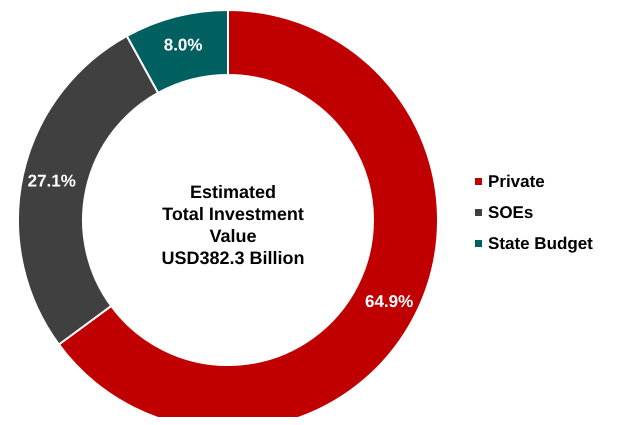  I want to click on legend-label: SOEs, so click(511, 212).